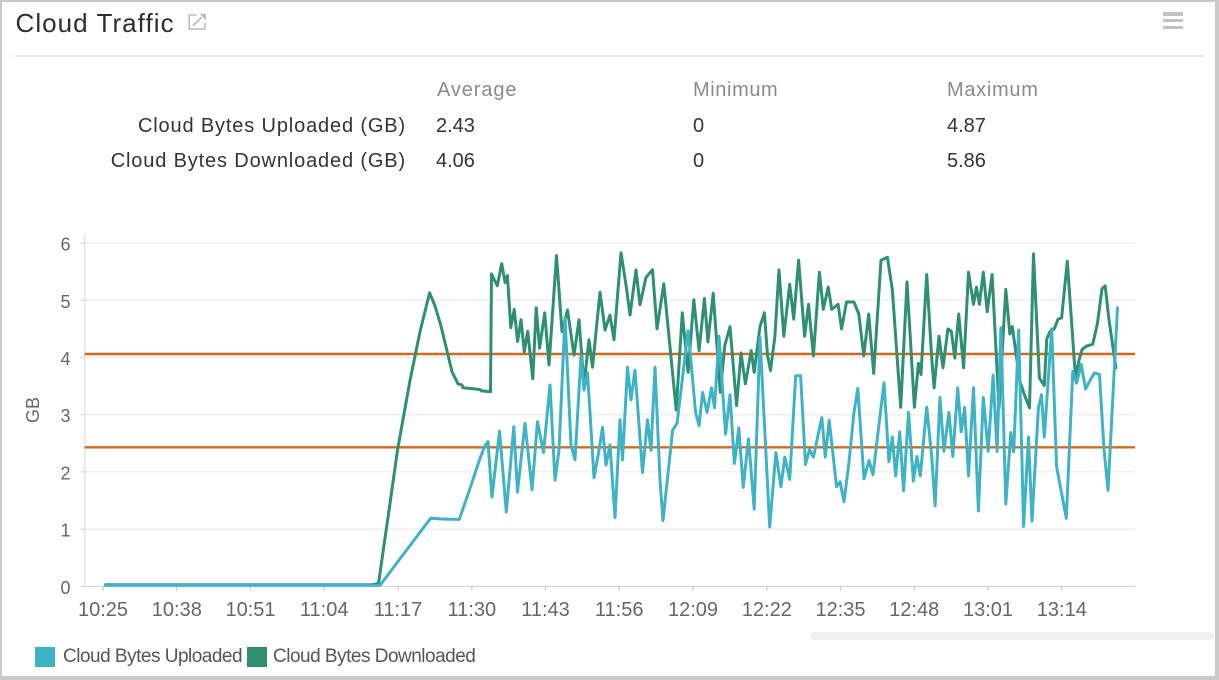 The height and width of the screenshot is (680, 1219). What do you see at coordinates (65, 531) in the screenshot?
I see `svg-text: 1` at bounding box center [65, 531].